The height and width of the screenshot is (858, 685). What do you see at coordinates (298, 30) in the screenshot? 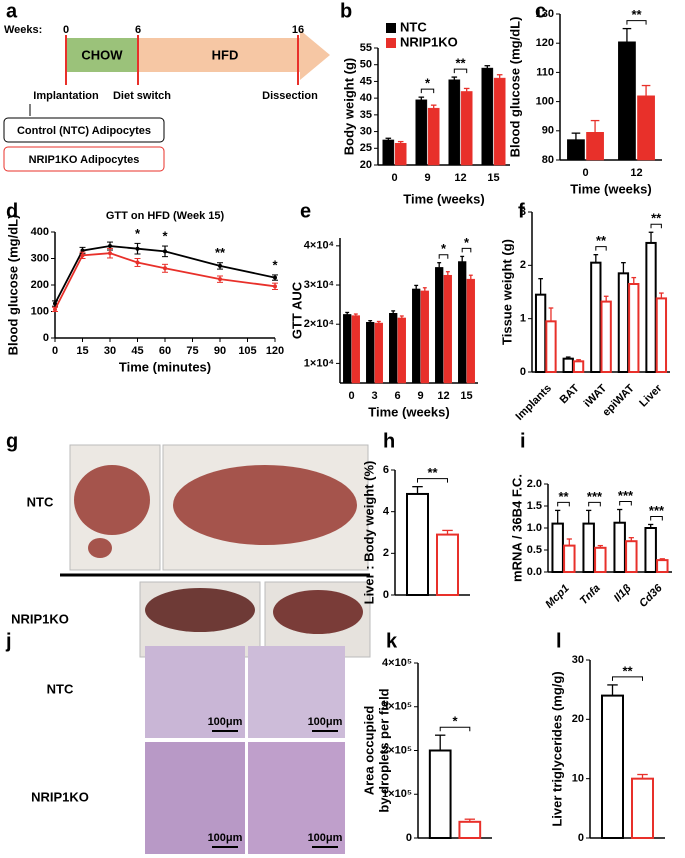
I see `week-mark: 16` at bounding box center [298, 30].